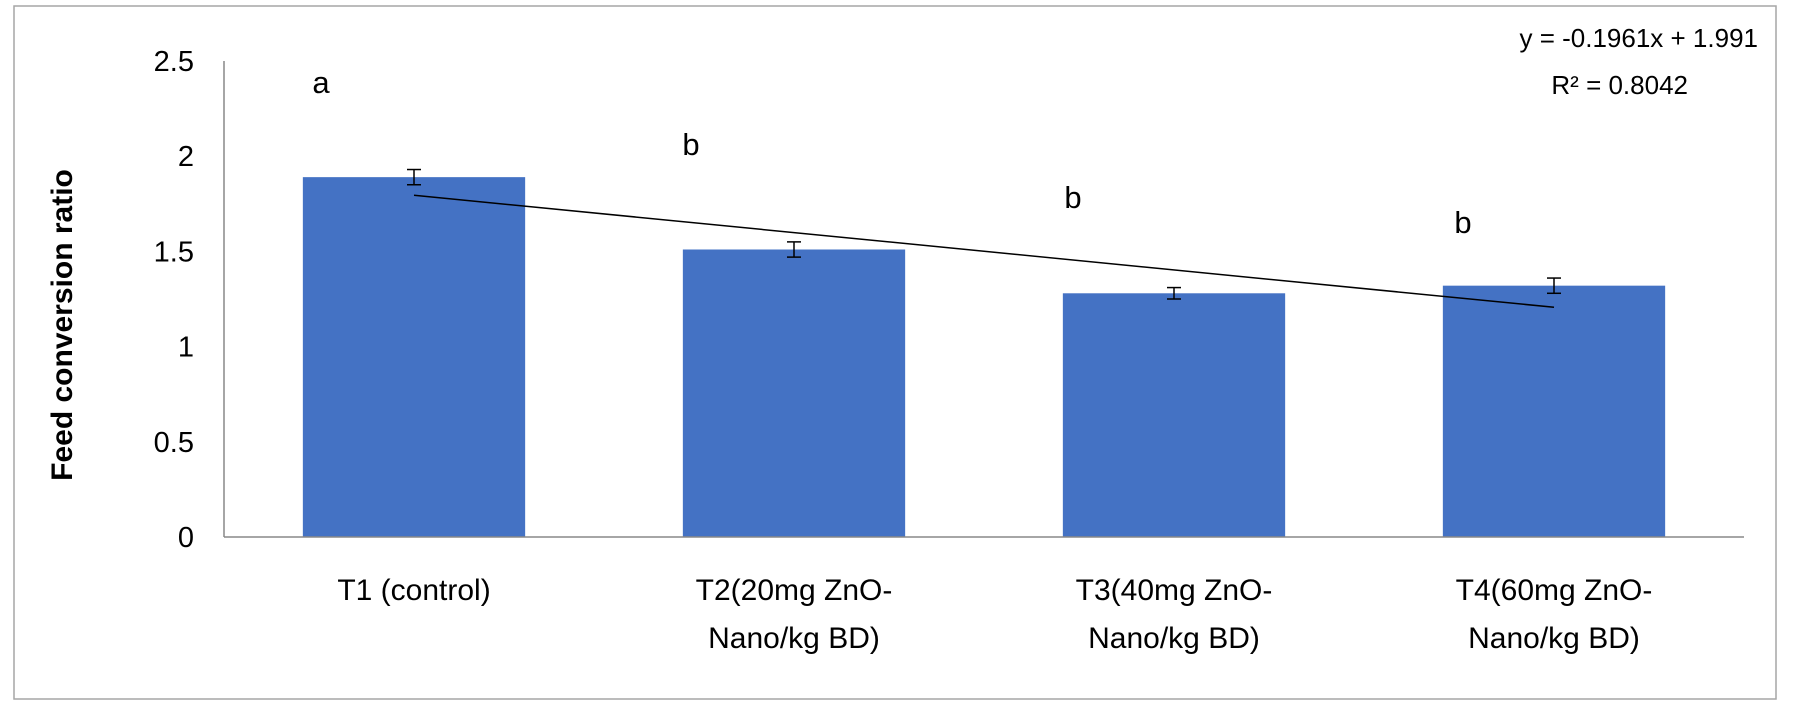 The height and width of the screenshot is (726, 1793). Describe the element at coordinates (174, 443) in the screenshot. I see `y-tick-label: 0.5` at that location.